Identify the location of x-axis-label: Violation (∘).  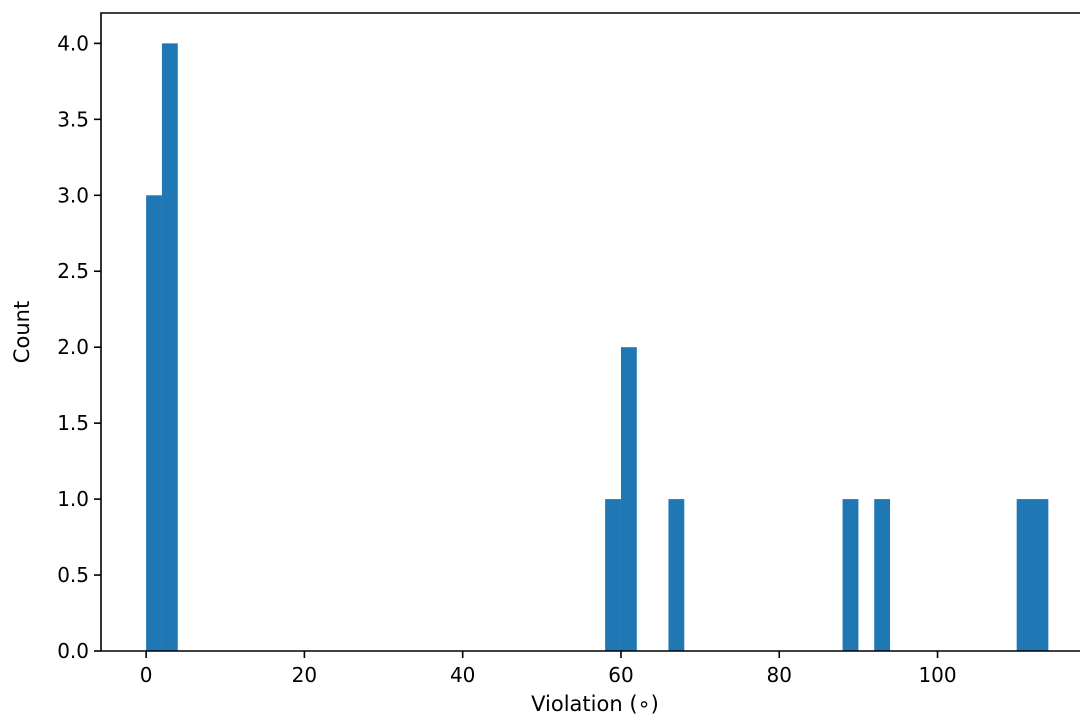
(595, 703).